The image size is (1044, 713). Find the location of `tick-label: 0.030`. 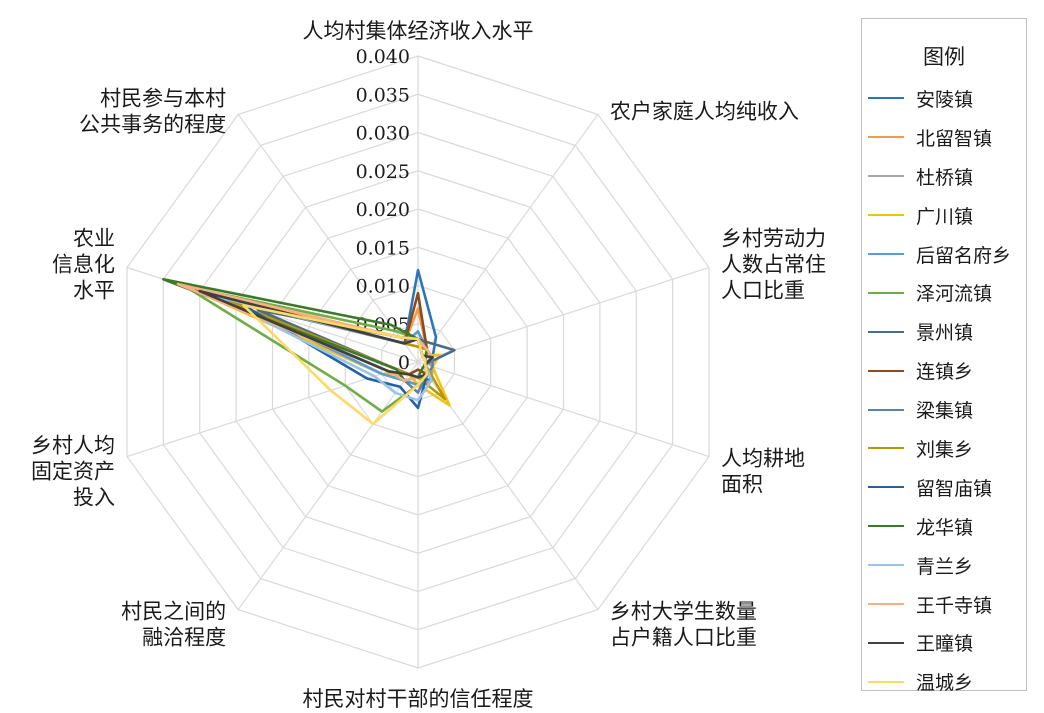

tick-label: 0.030 is located at coordinates (383, 134).